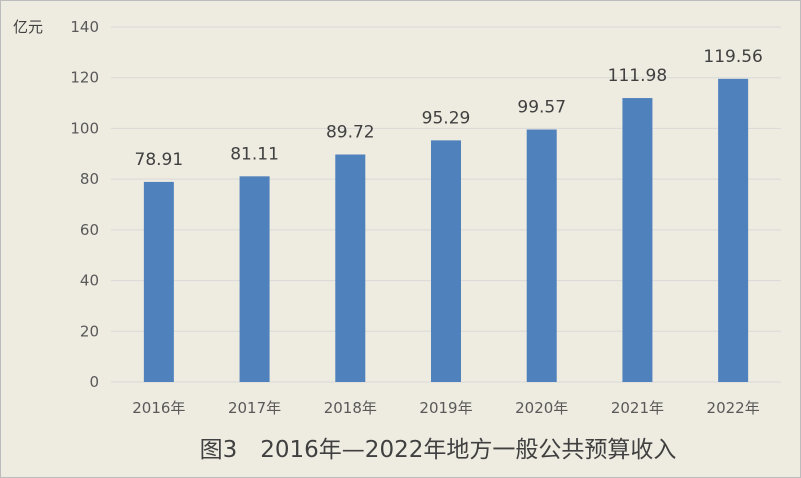  Describe the element at coordinates (350, 132) in the screenshot. I see `bar-value-label: 89.72` at that location.